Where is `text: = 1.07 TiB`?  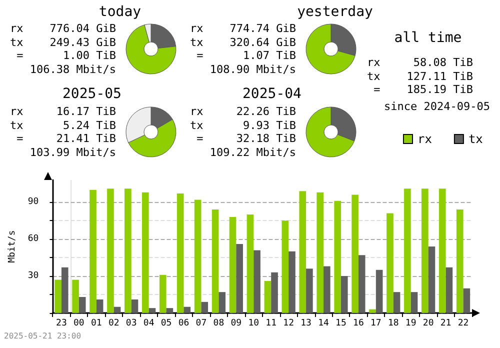
text: = 1.07 TiB is located at coordinates (246, 55).